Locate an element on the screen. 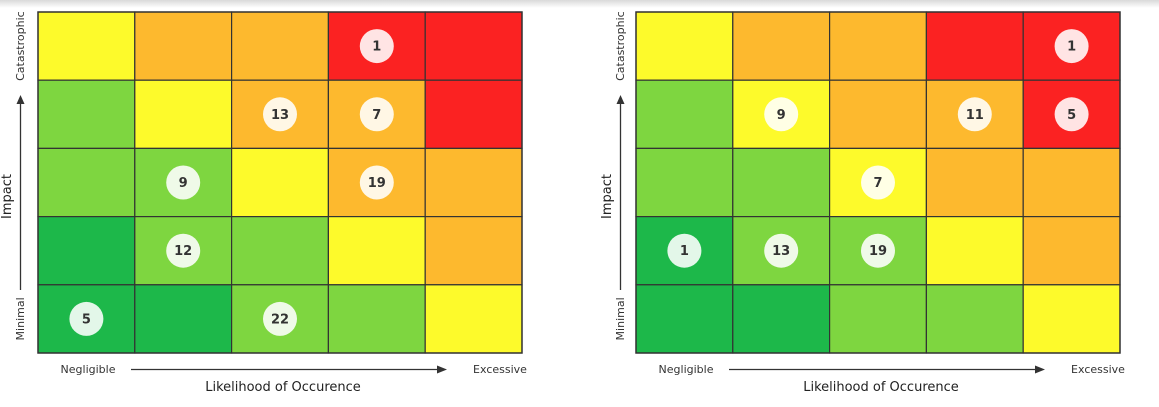 The height and width of the screenshot is (407, 1159). risk-count-label: 22 is located at coordinates (280, 319).